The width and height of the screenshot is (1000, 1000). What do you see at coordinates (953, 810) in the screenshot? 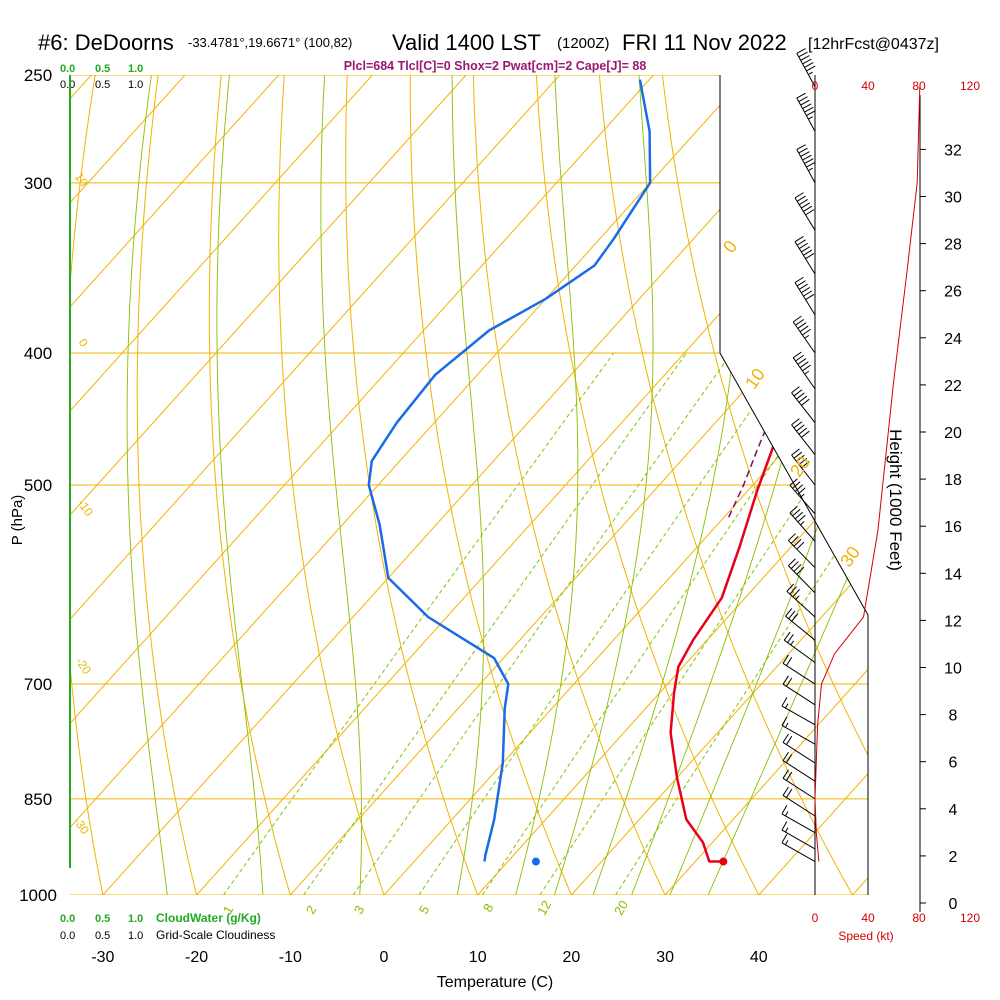
I see `height-tick-label: 4` at bounding box center [953, 810].